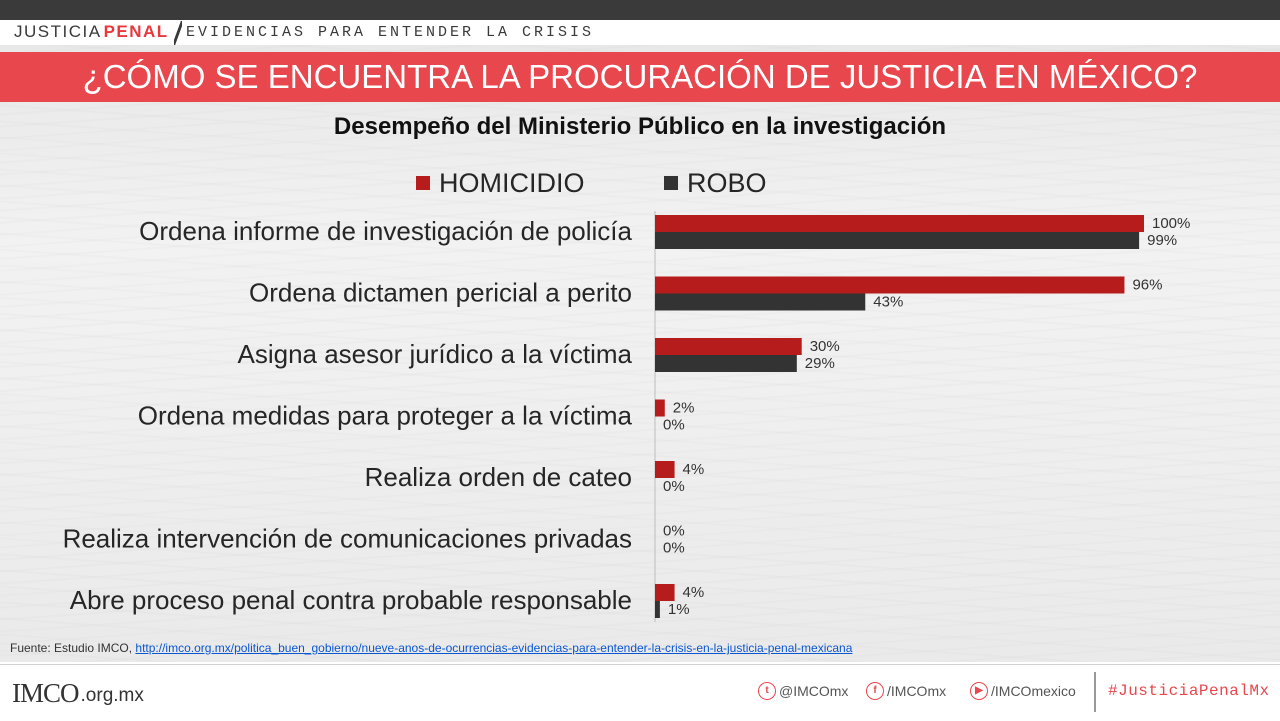 The height and width of the screenshot is (721, 1280). Describe the element at coordinates (136, 31) in the screenshot. I see `brand-penal: PENAL` at that location.